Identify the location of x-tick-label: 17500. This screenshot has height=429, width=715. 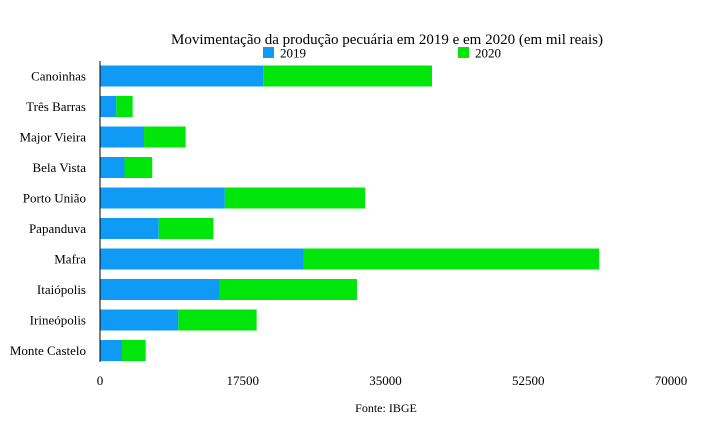
(243, 380).